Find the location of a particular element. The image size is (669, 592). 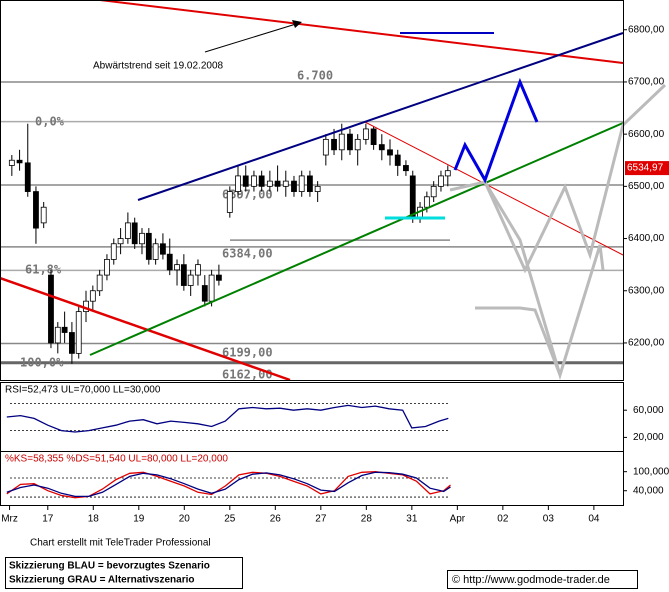

y-tick-label: 6600,00 is located at coordinates (646, 134).